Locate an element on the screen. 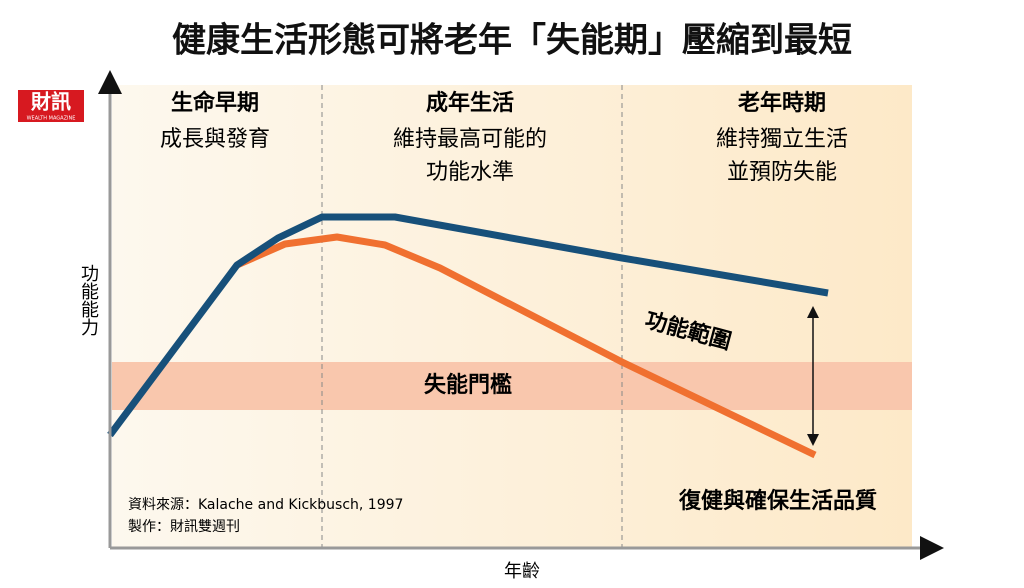 This screenshot has height=588, width=1024. x-axis-label: 年齡 is located at coordinates (522, 571).